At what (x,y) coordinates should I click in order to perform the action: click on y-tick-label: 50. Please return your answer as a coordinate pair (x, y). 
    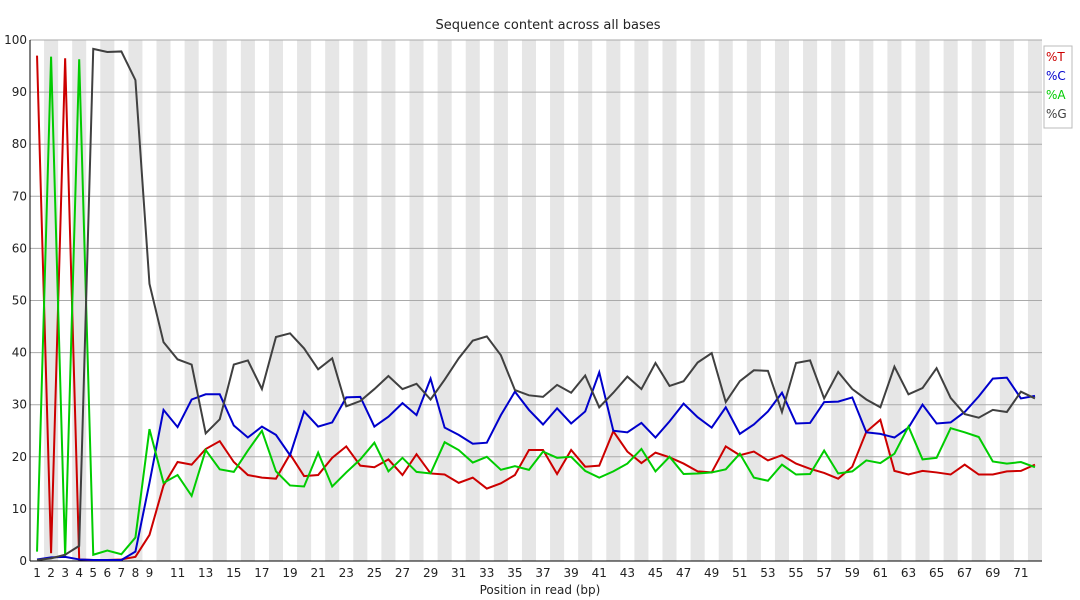
    Looking at the image, I should click on (19, 301).